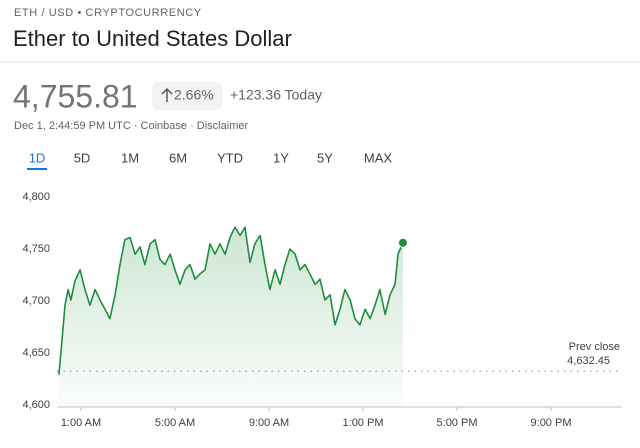  I want to click on change-percent: 2.66%, so click(194, 95).